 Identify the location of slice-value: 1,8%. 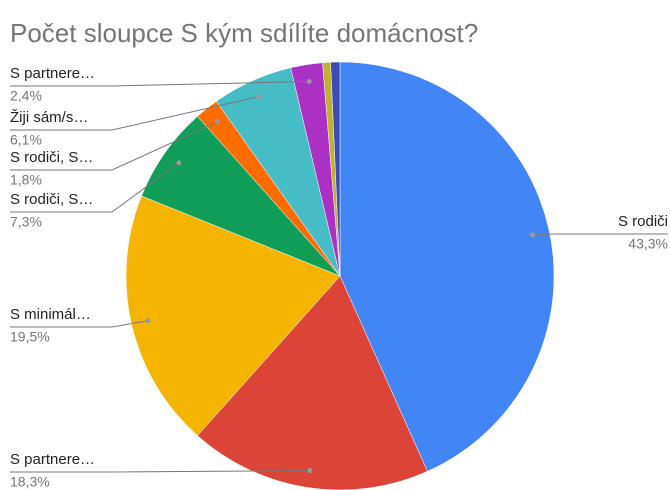
(26, 180).